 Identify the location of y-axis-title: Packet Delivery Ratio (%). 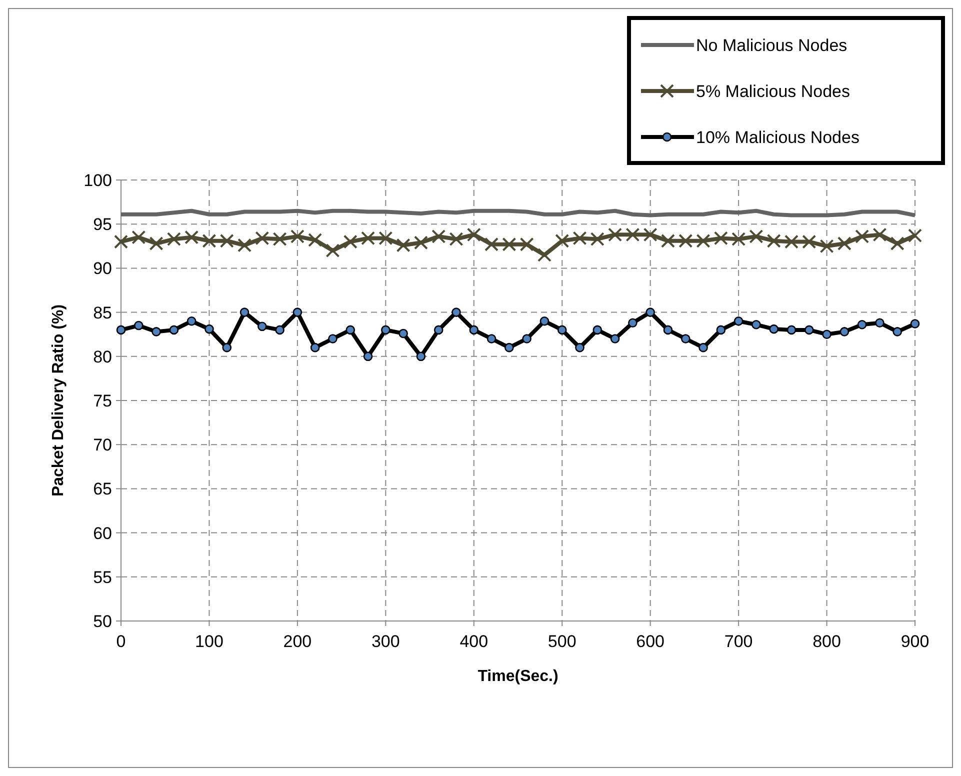
(58, 400).